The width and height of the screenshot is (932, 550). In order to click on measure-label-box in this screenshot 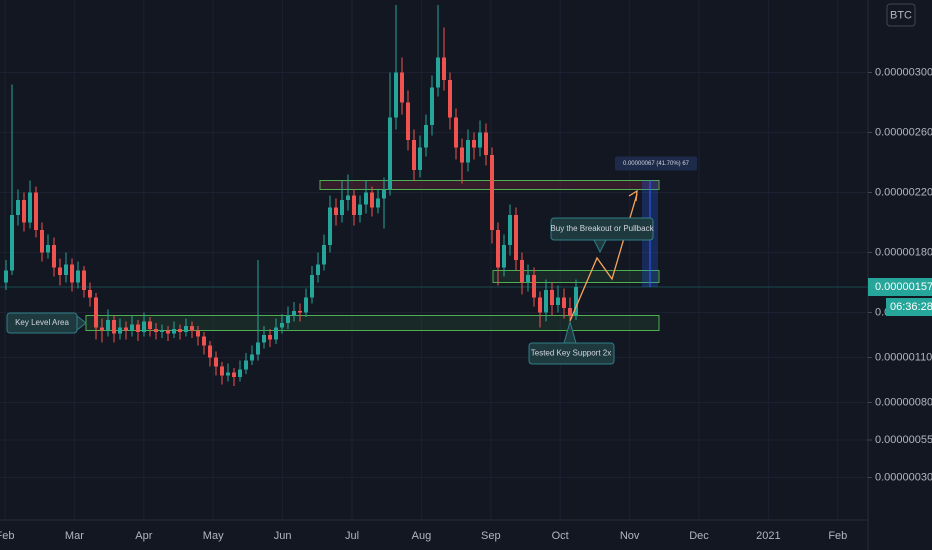, I will do `click(656, 163)`.